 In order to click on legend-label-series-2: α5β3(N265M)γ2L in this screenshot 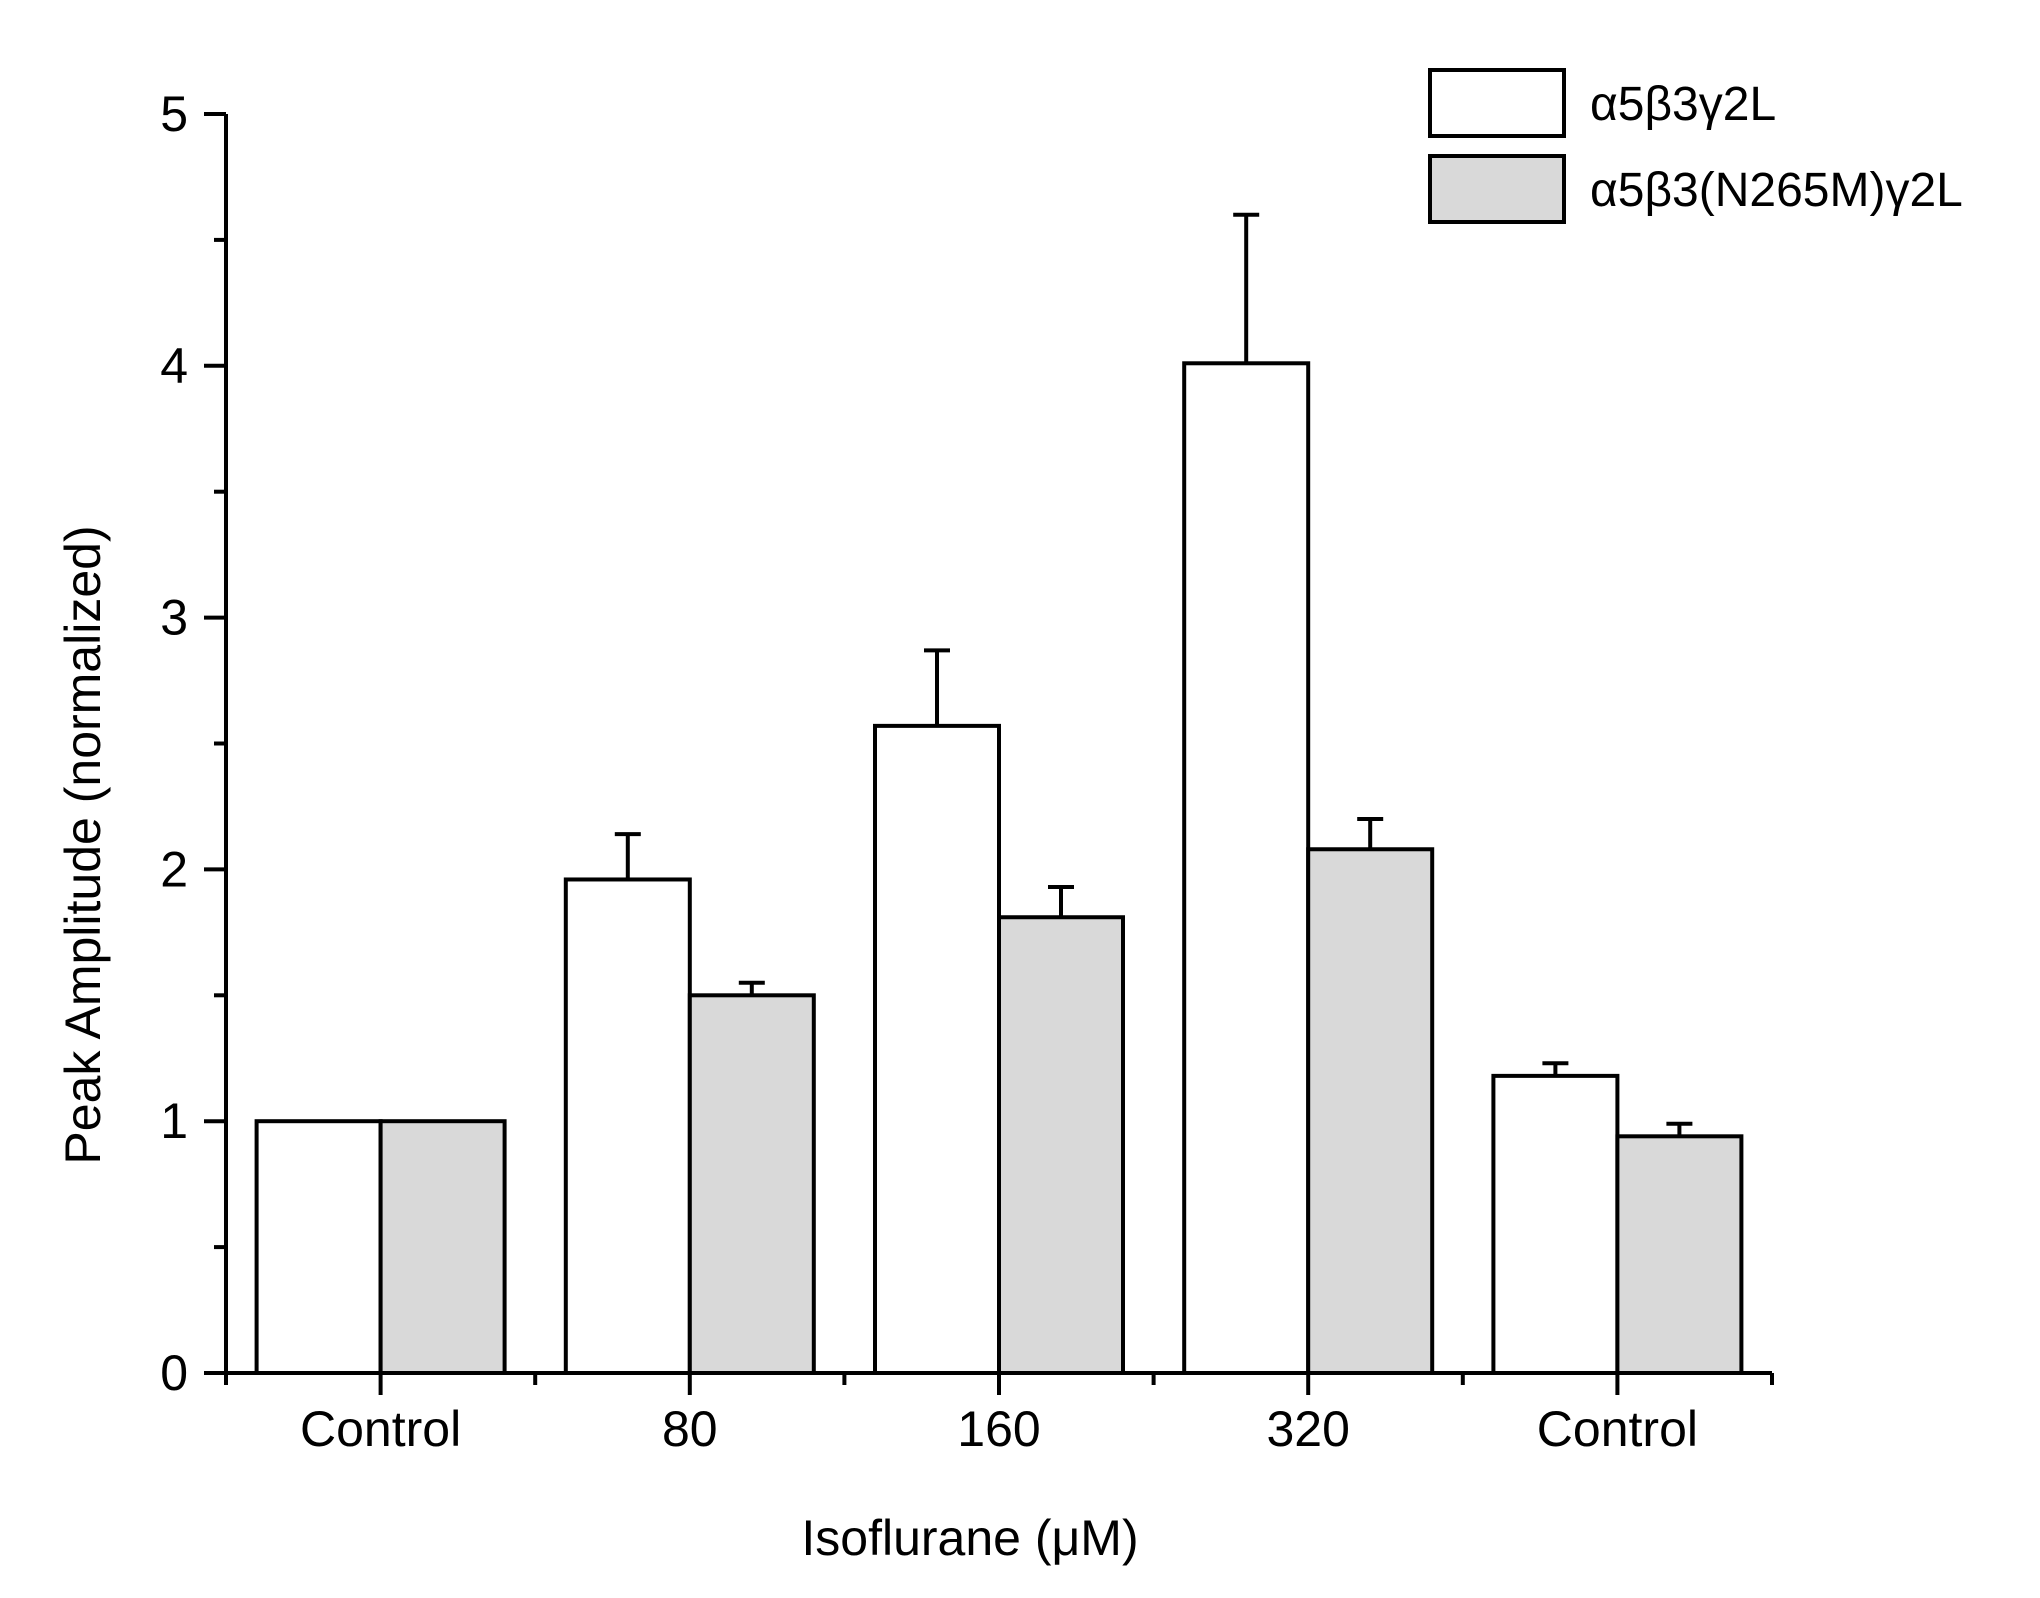, I will do `click(1776, 190)`.